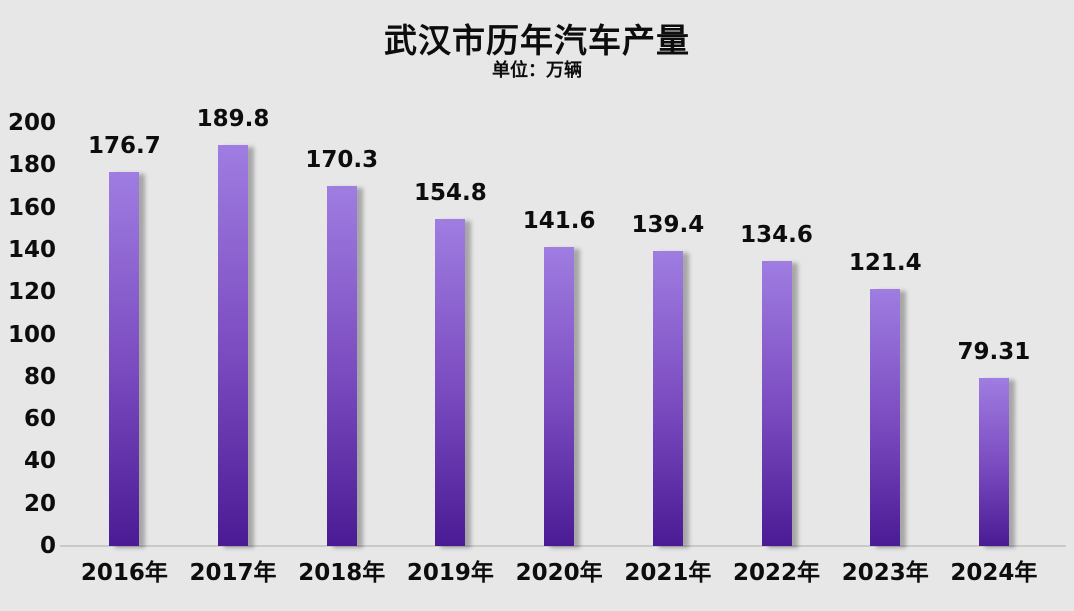  What do you see at coordinates (777, 573) in the screenshot?
I see `x-axis-label: 2022年` at bounding box center [777, 573].